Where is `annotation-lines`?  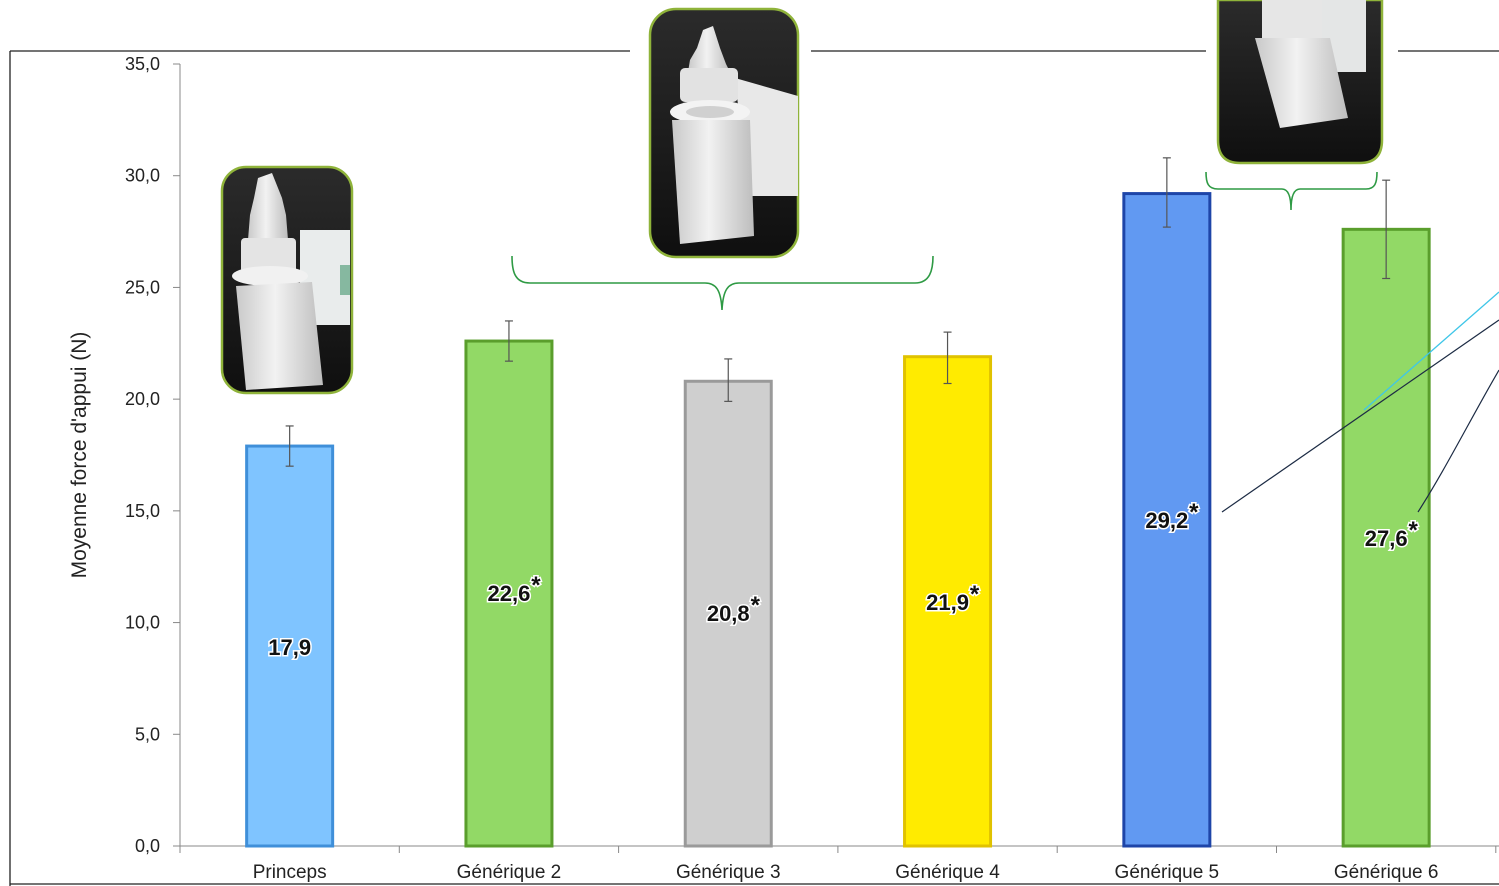
annotation-lines is located at coordinates (1360, 402).